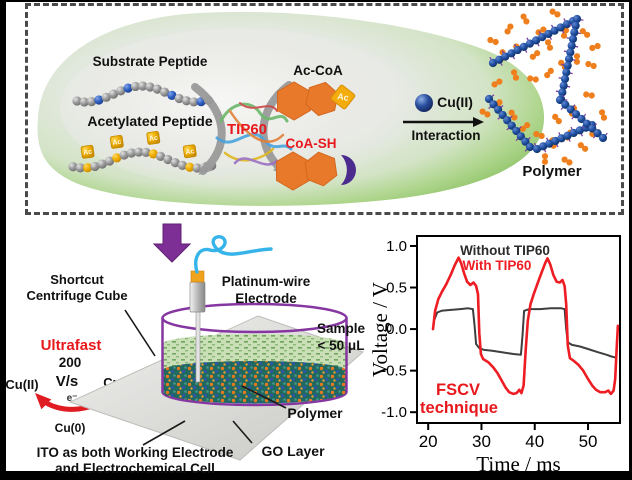 The image size is (632, 480). I want to click on ito-label-line1: ITO as both Working Electrode, so click(135, 452).